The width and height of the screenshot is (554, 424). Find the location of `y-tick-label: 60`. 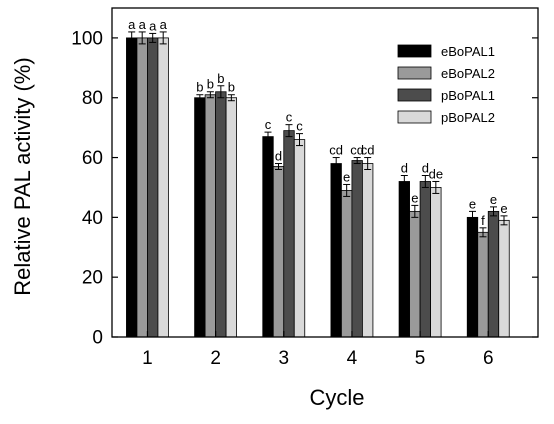

y-tick-label: 60 is located at coordinates (92, 158).